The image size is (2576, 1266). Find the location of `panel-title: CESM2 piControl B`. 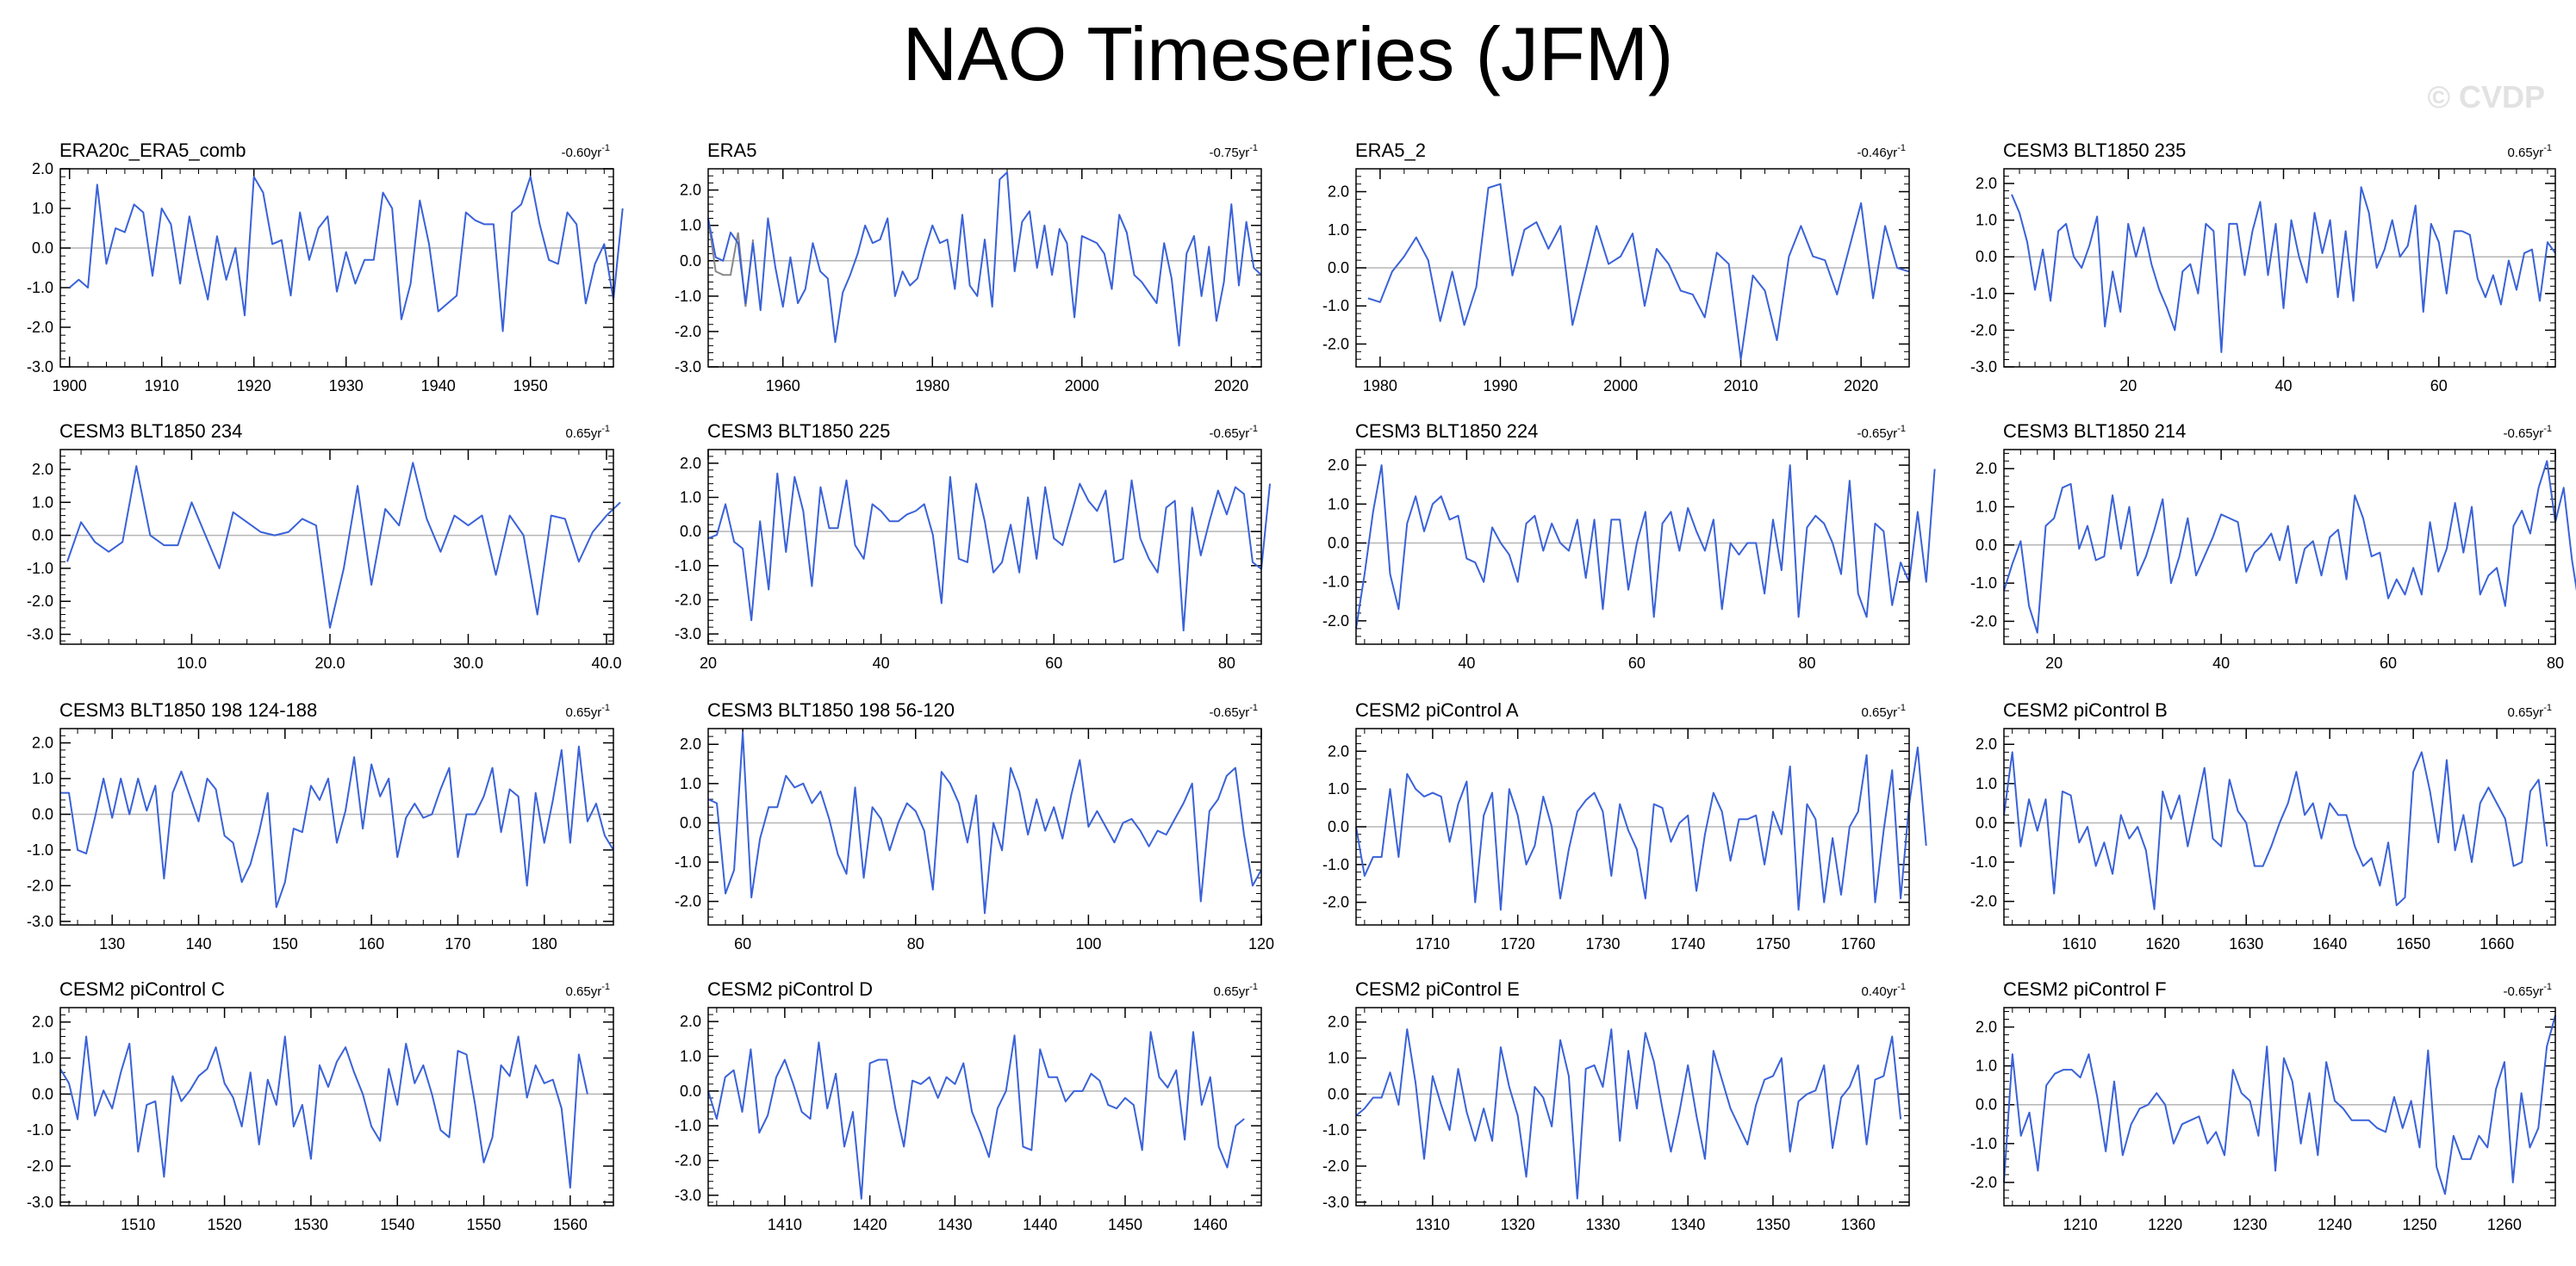

panel-title: CESM2 piControl B is located at coordinates (2086, 710).